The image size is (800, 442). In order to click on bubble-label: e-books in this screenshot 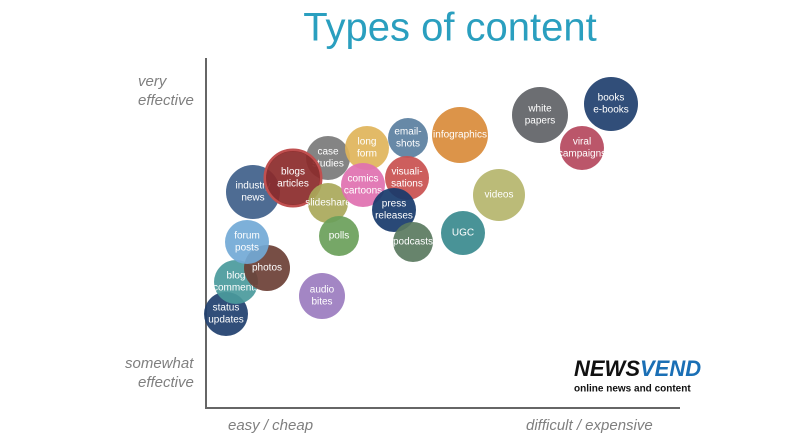, I will do `click(611, 110)`.